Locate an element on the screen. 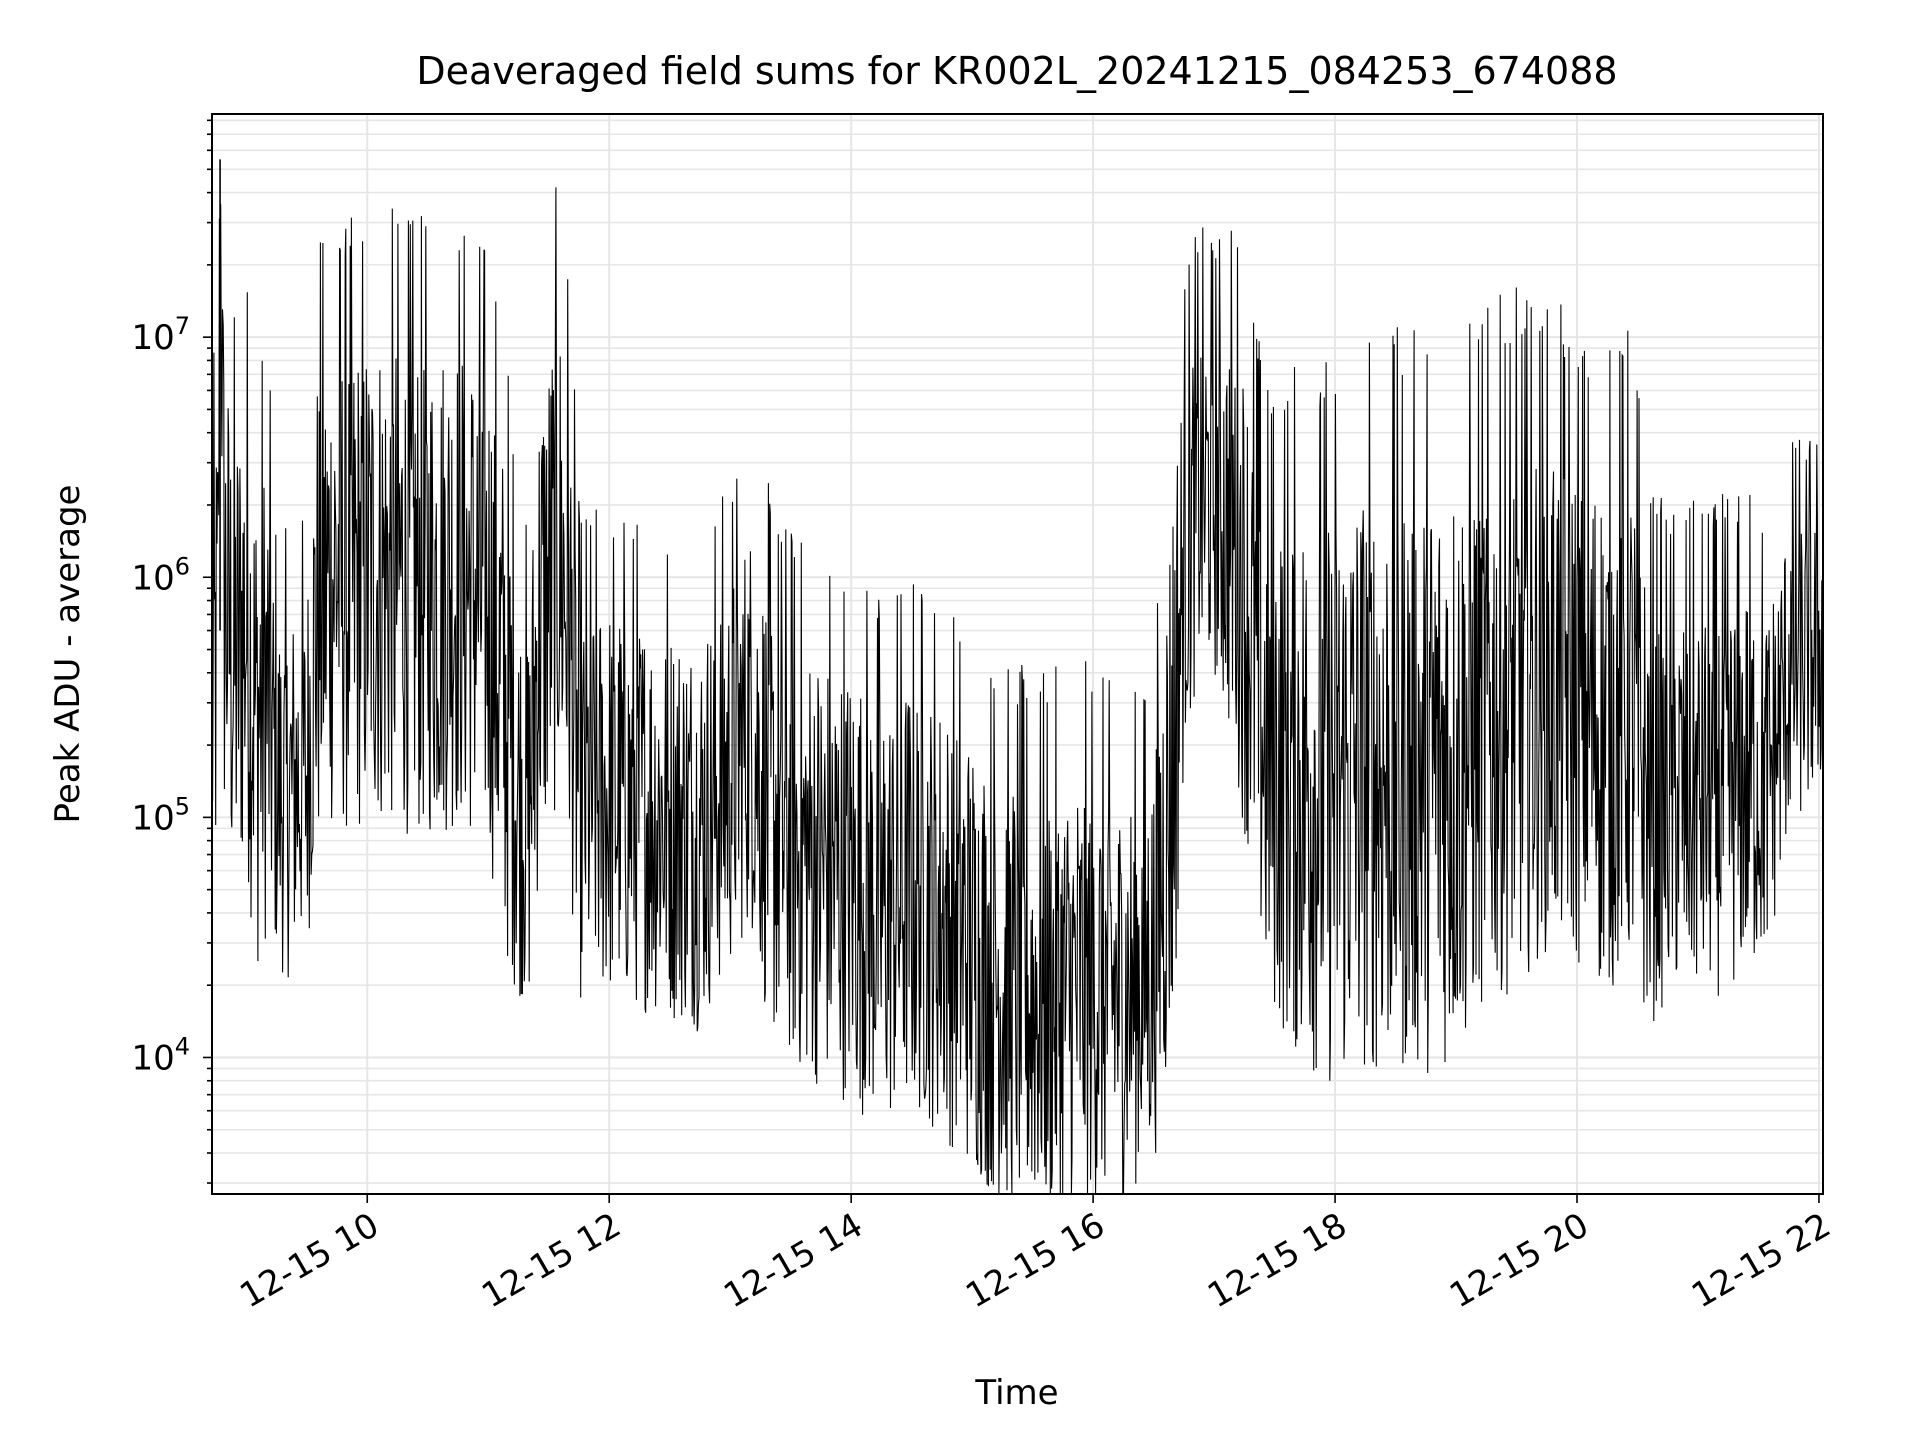 This screenshot has width=1920, height=1440. y-axis: 10⁴ 10⁵ 10⁶ 10⁷ is located at coordinates (171, 651).